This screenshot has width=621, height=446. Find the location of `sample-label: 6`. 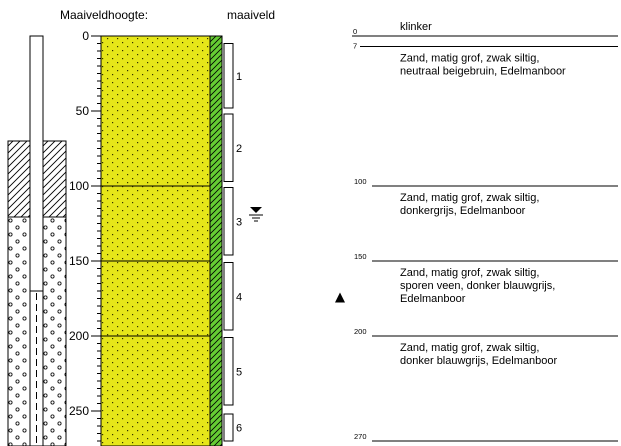

sample-label: 6 is located at coordinates (239, 429).